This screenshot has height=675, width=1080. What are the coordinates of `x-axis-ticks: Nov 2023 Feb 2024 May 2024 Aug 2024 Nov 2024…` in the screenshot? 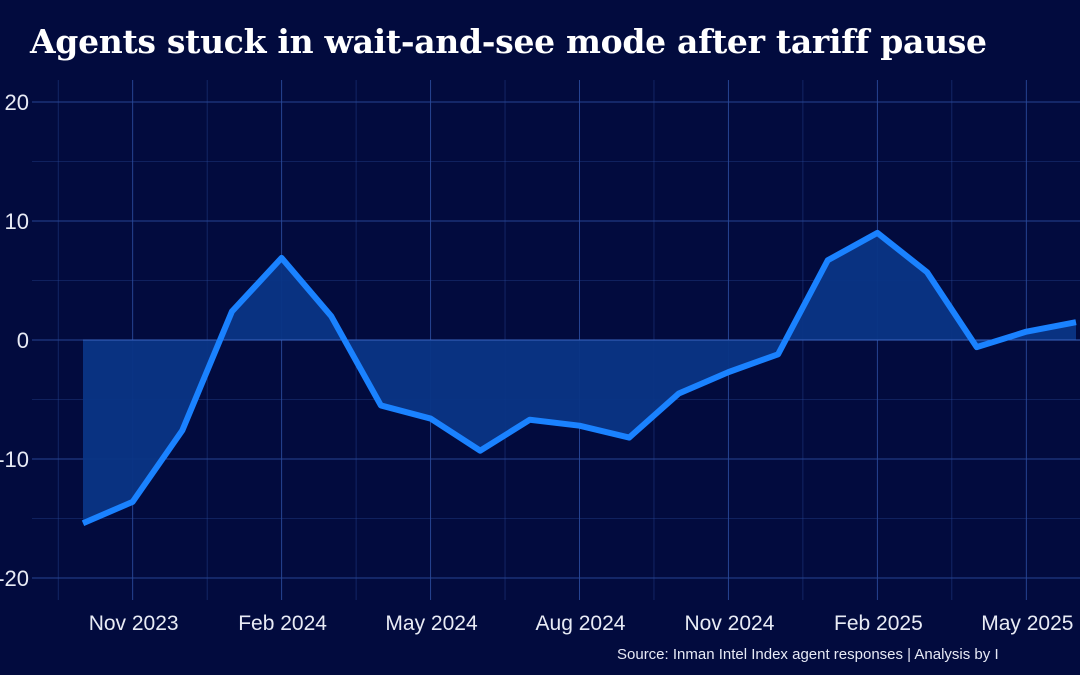 It's located at (581, 623).